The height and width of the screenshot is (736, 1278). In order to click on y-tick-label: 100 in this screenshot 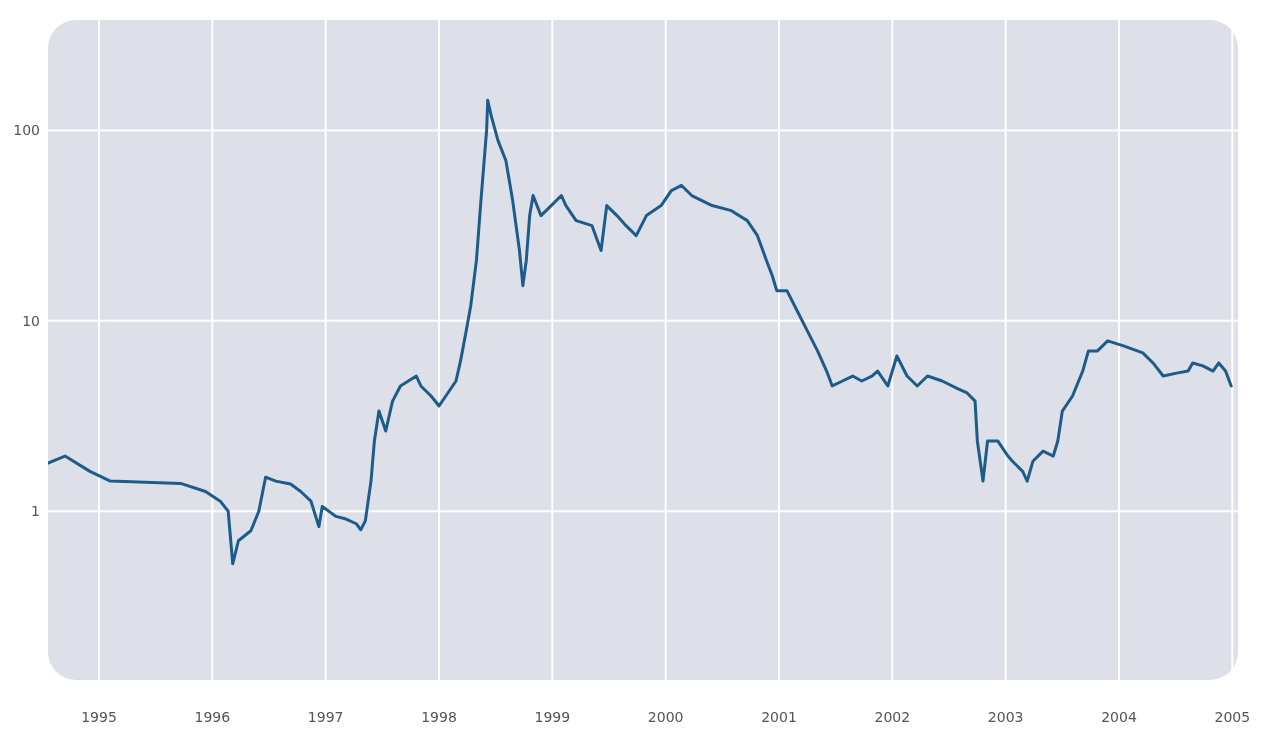, I will do `click(26, 130)`.